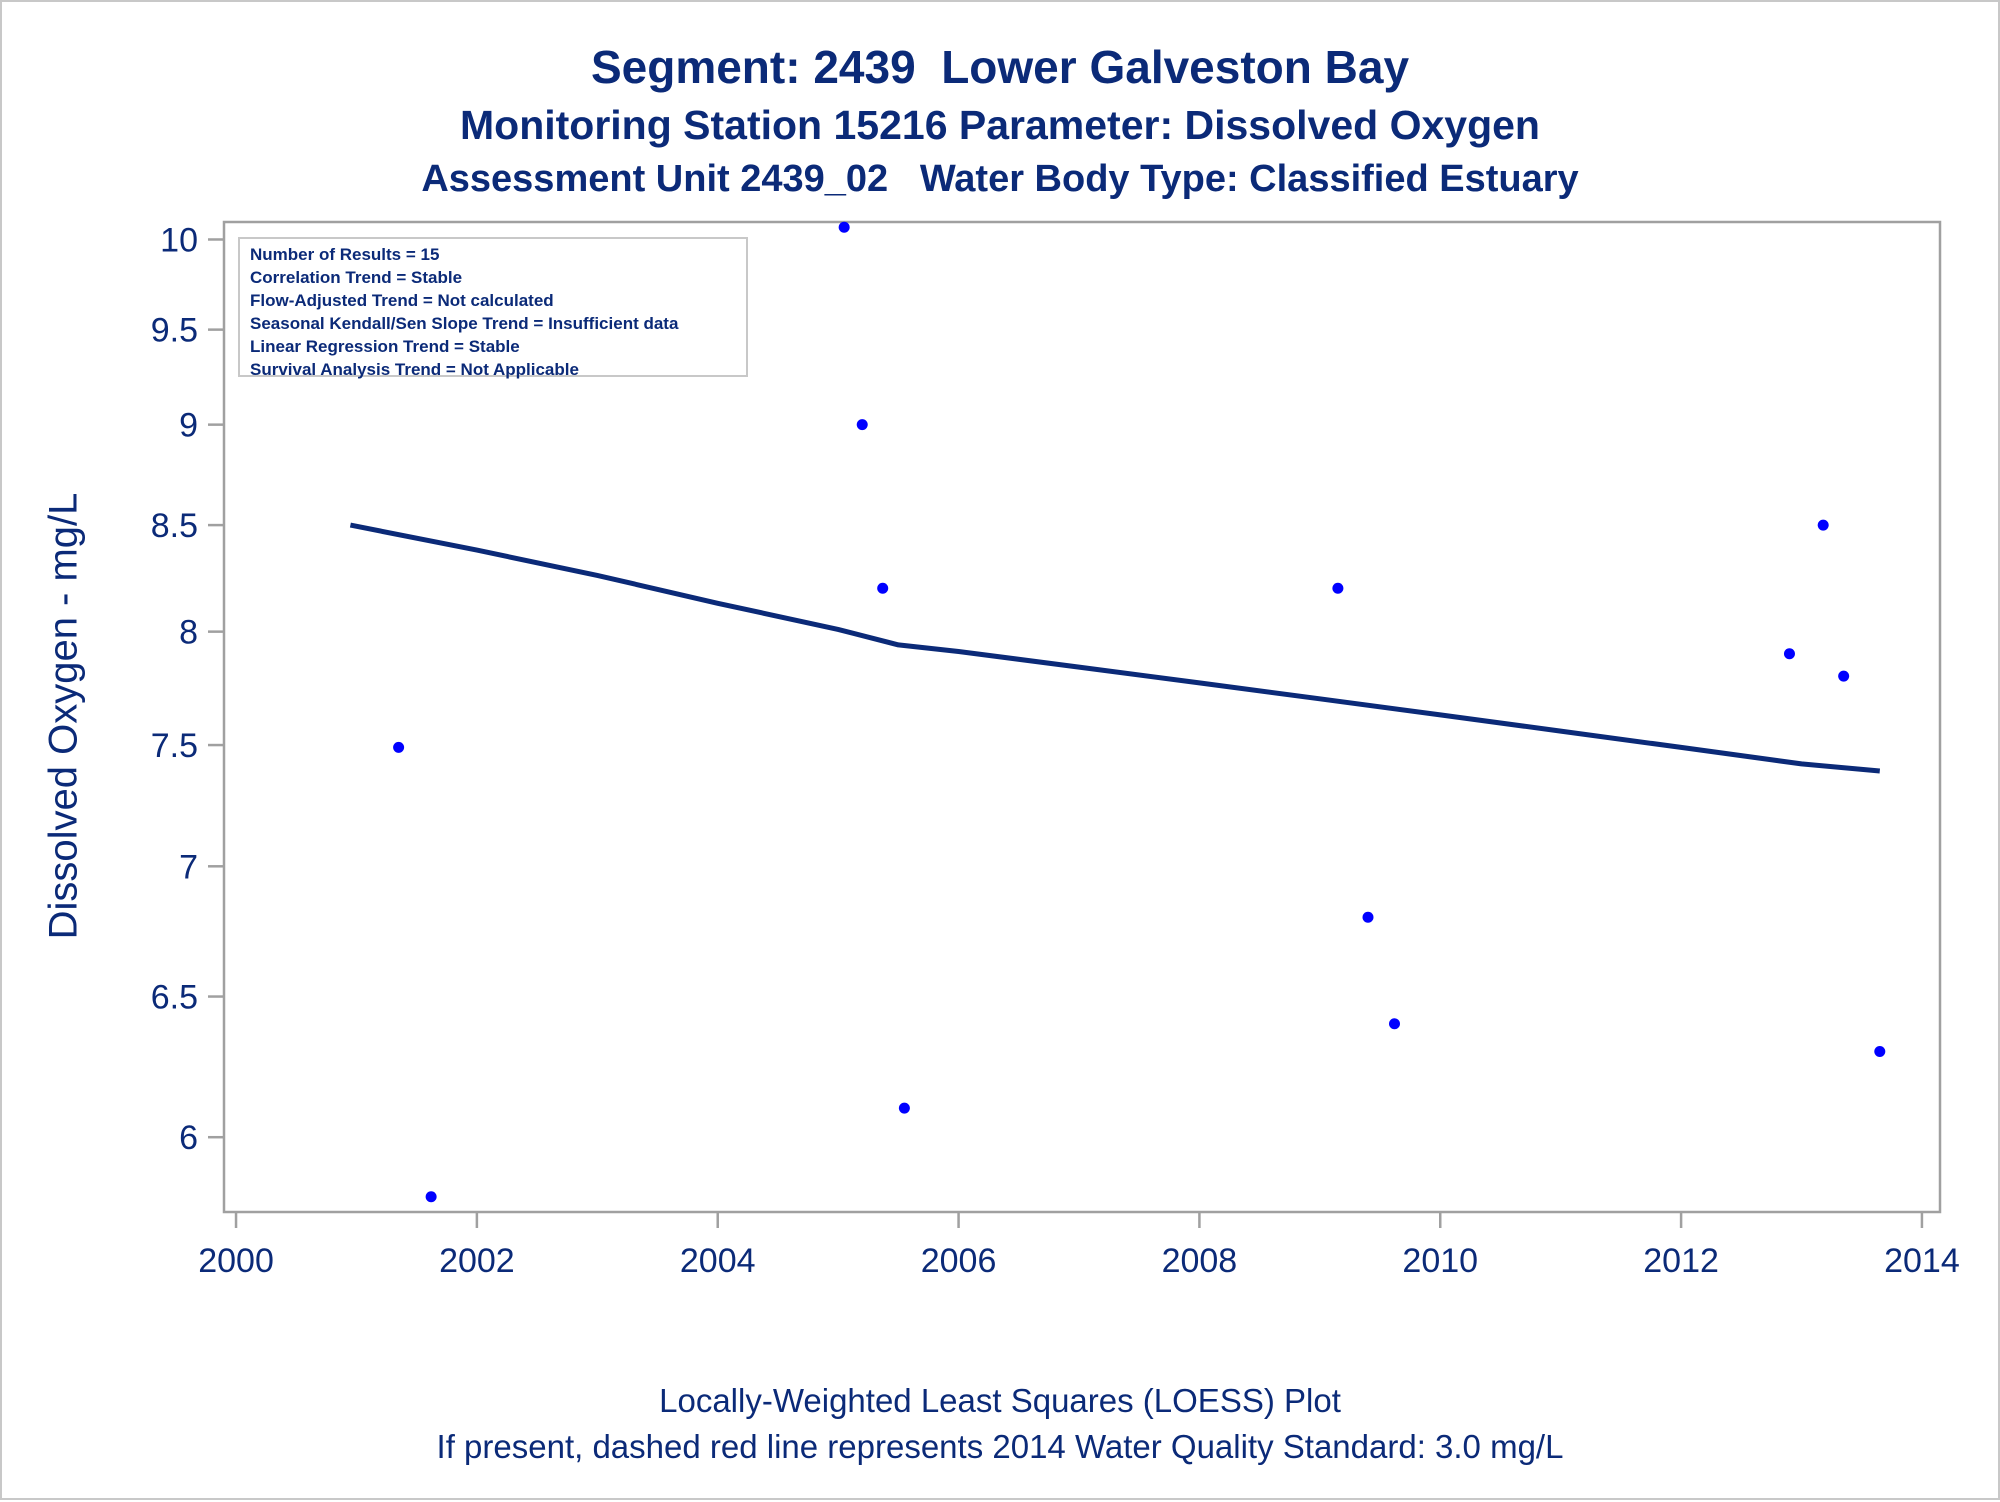  I want to click on legend-item: Correlation Trend = Stable, so click(356, 277).